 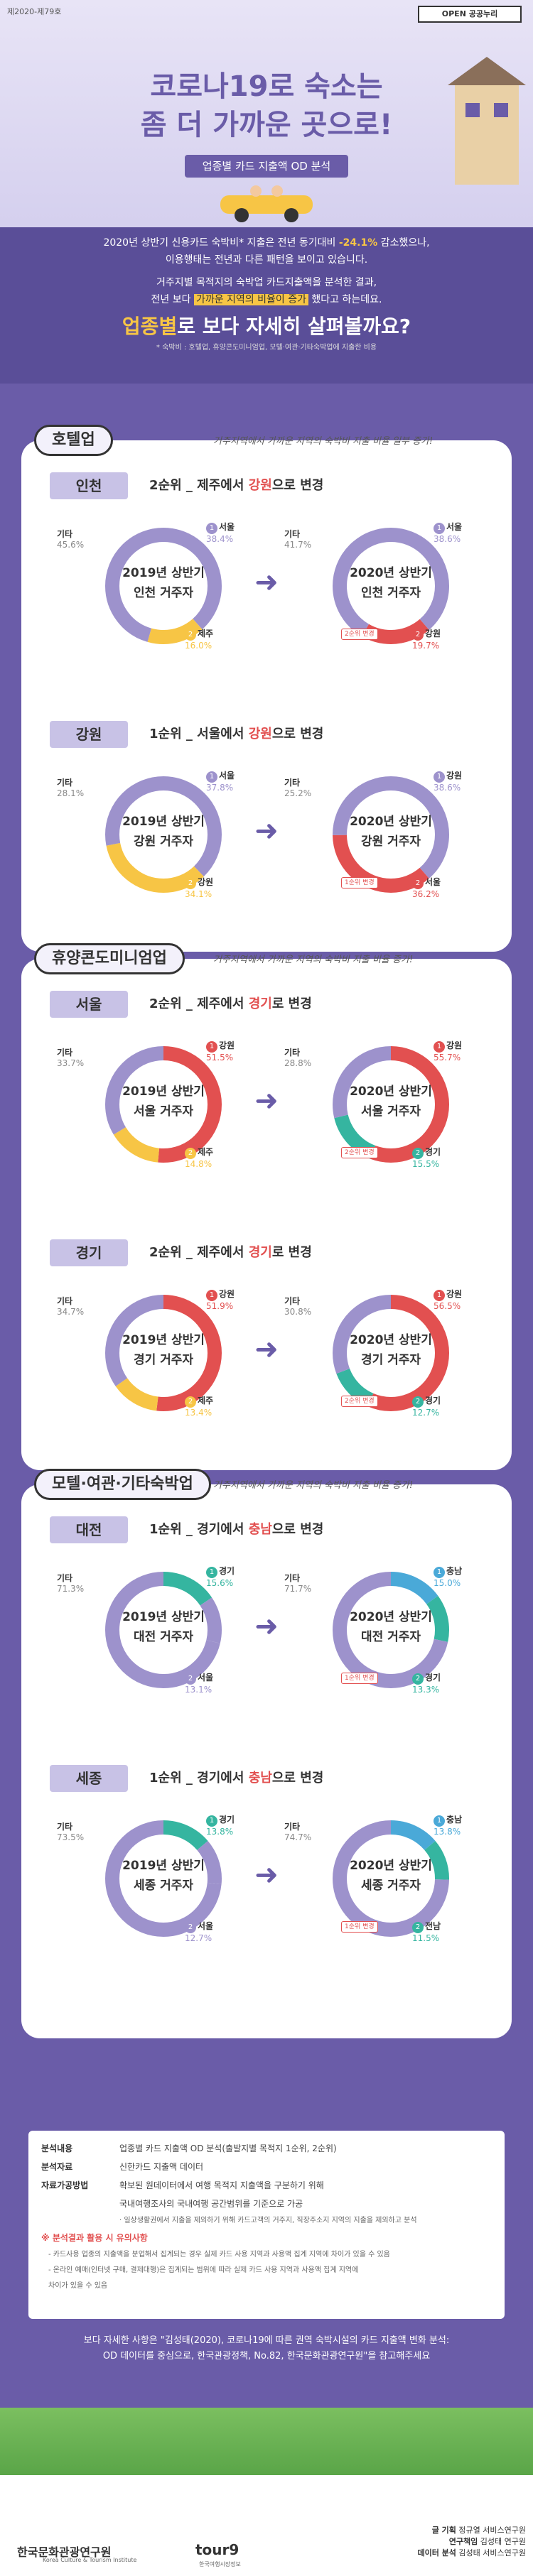 What do you see at coordinates (199, 640) in the screenshot?
I see `donut-value-label: 2 제주 16.0%` at bounding box center [199, 640].